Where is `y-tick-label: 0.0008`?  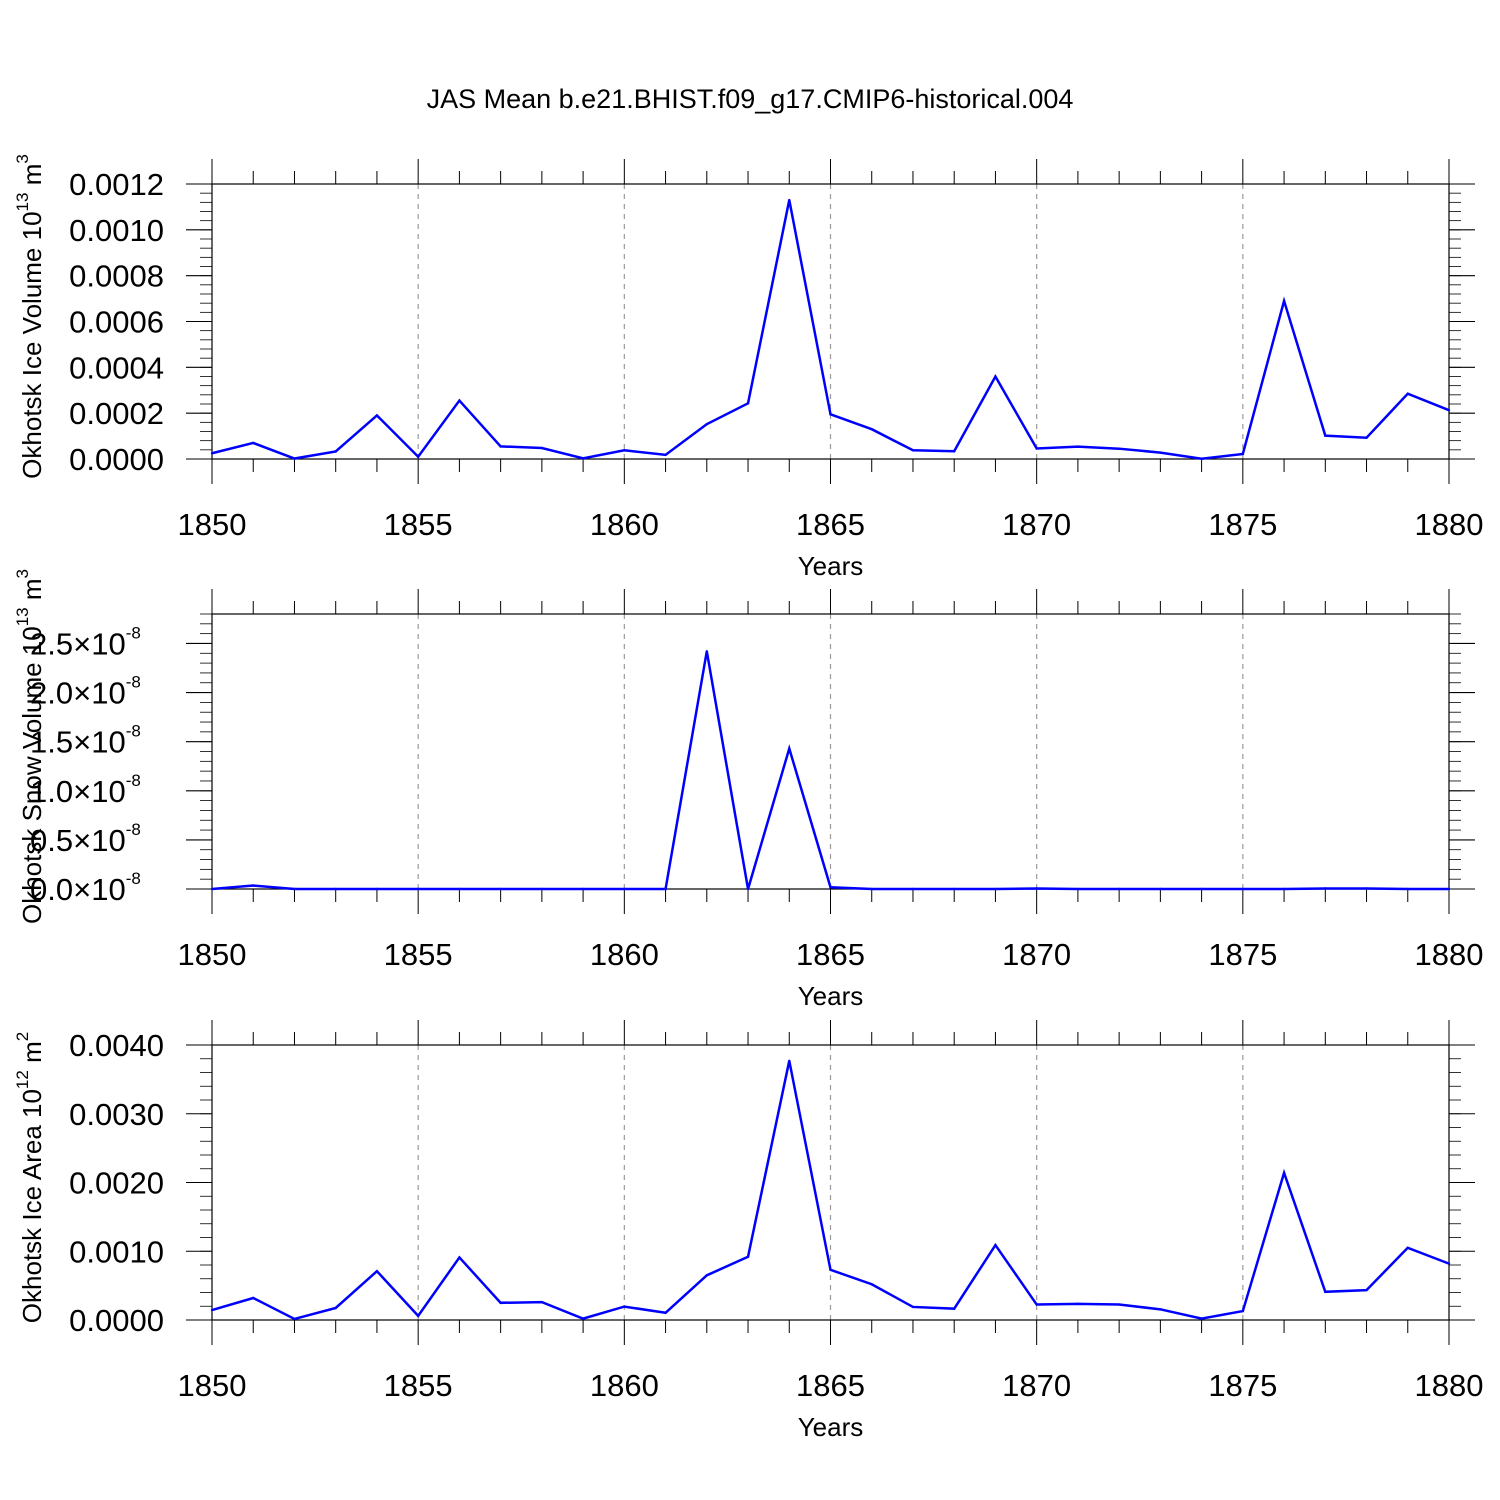
y-tick-label: 0.0008 is located at coordinates (116, 276).